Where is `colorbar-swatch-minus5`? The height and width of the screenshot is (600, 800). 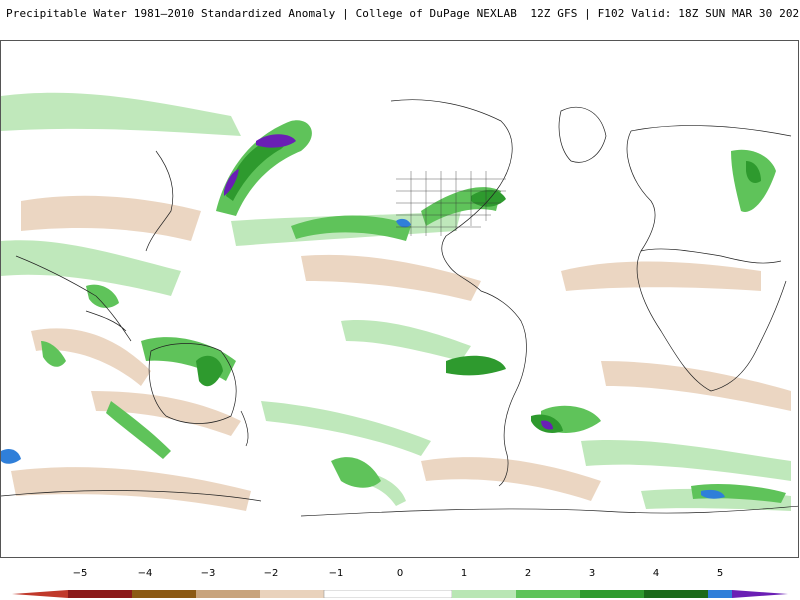 colorbar-swatch-minus5 is located at coordinates (40, 594).